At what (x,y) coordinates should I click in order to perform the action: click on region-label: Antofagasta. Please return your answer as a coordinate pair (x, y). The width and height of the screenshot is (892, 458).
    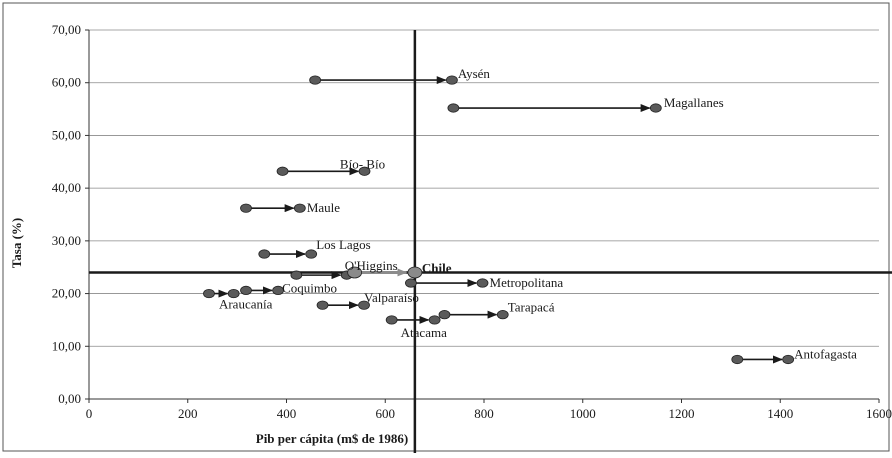
    Looking at the image, I should click on (825, 353).